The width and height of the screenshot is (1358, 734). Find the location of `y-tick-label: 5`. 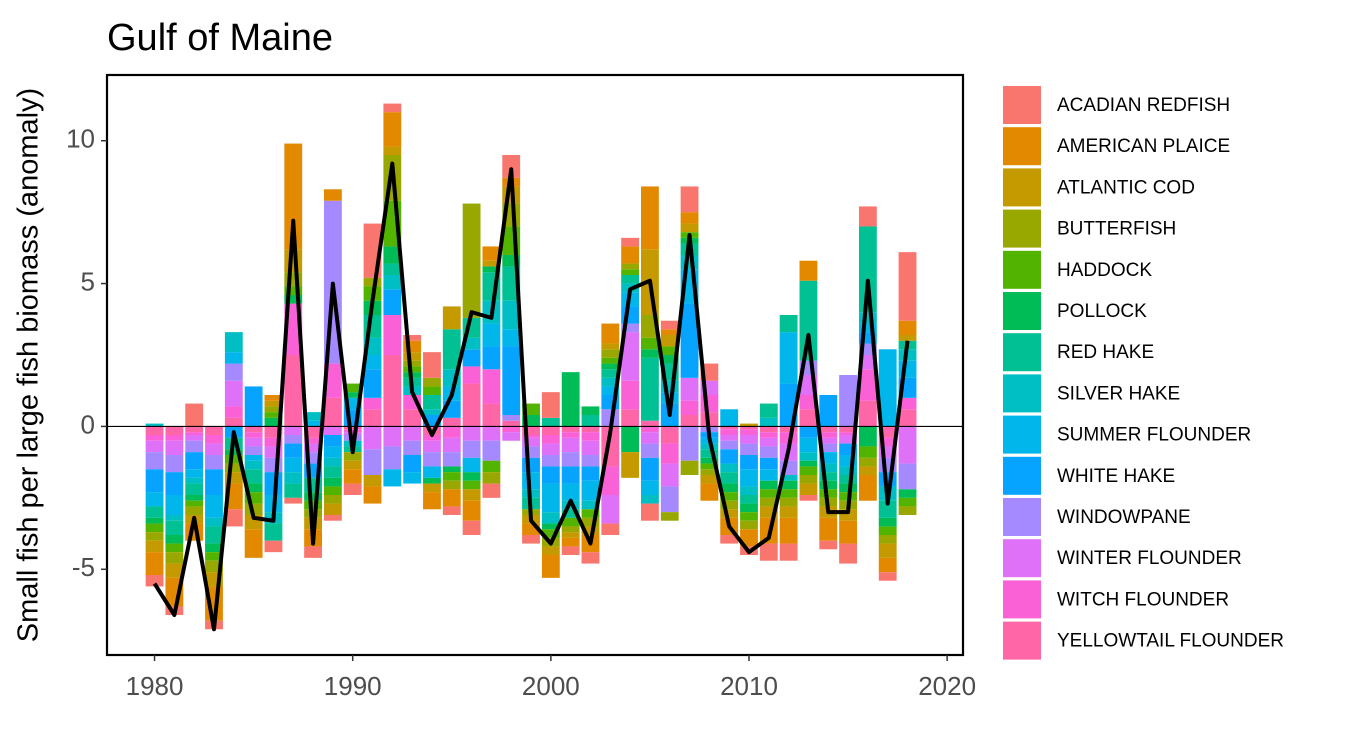

y-tick-label: 5 is located at coordinates (88, 281).